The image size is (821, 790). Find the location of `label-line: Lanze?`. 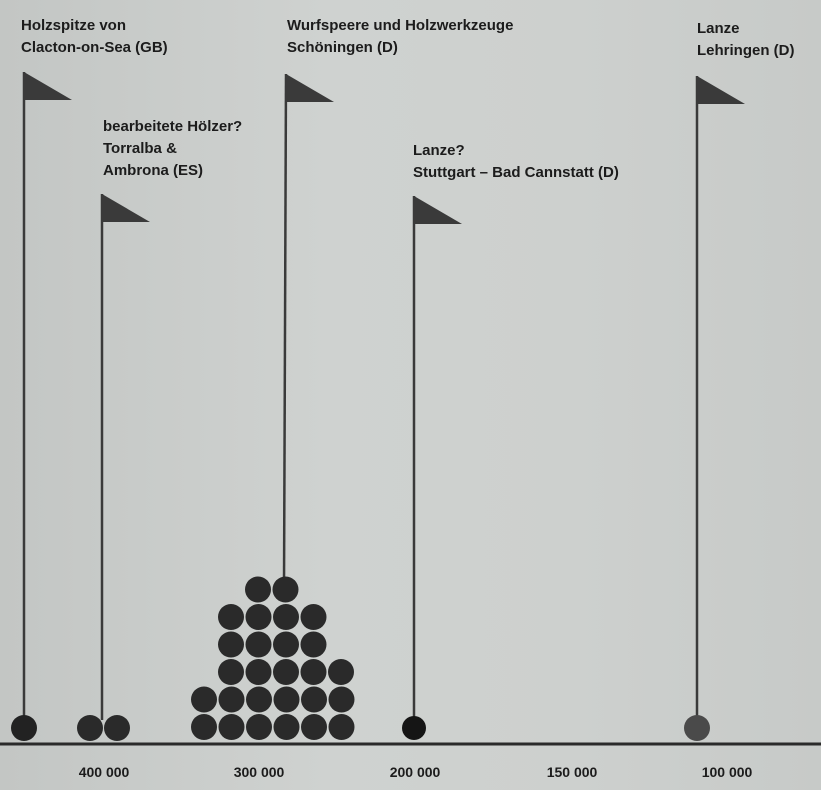

label-line: Lanze? is located at coordinates (439, 150).